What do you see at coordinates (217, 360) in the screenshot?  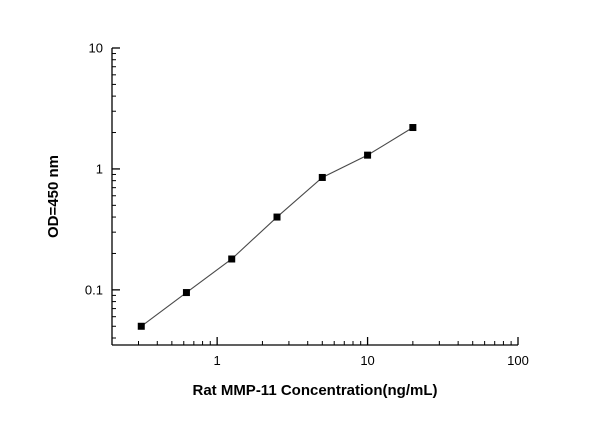 I see `x-tick-label: 1` at bounding box center [217, 360].